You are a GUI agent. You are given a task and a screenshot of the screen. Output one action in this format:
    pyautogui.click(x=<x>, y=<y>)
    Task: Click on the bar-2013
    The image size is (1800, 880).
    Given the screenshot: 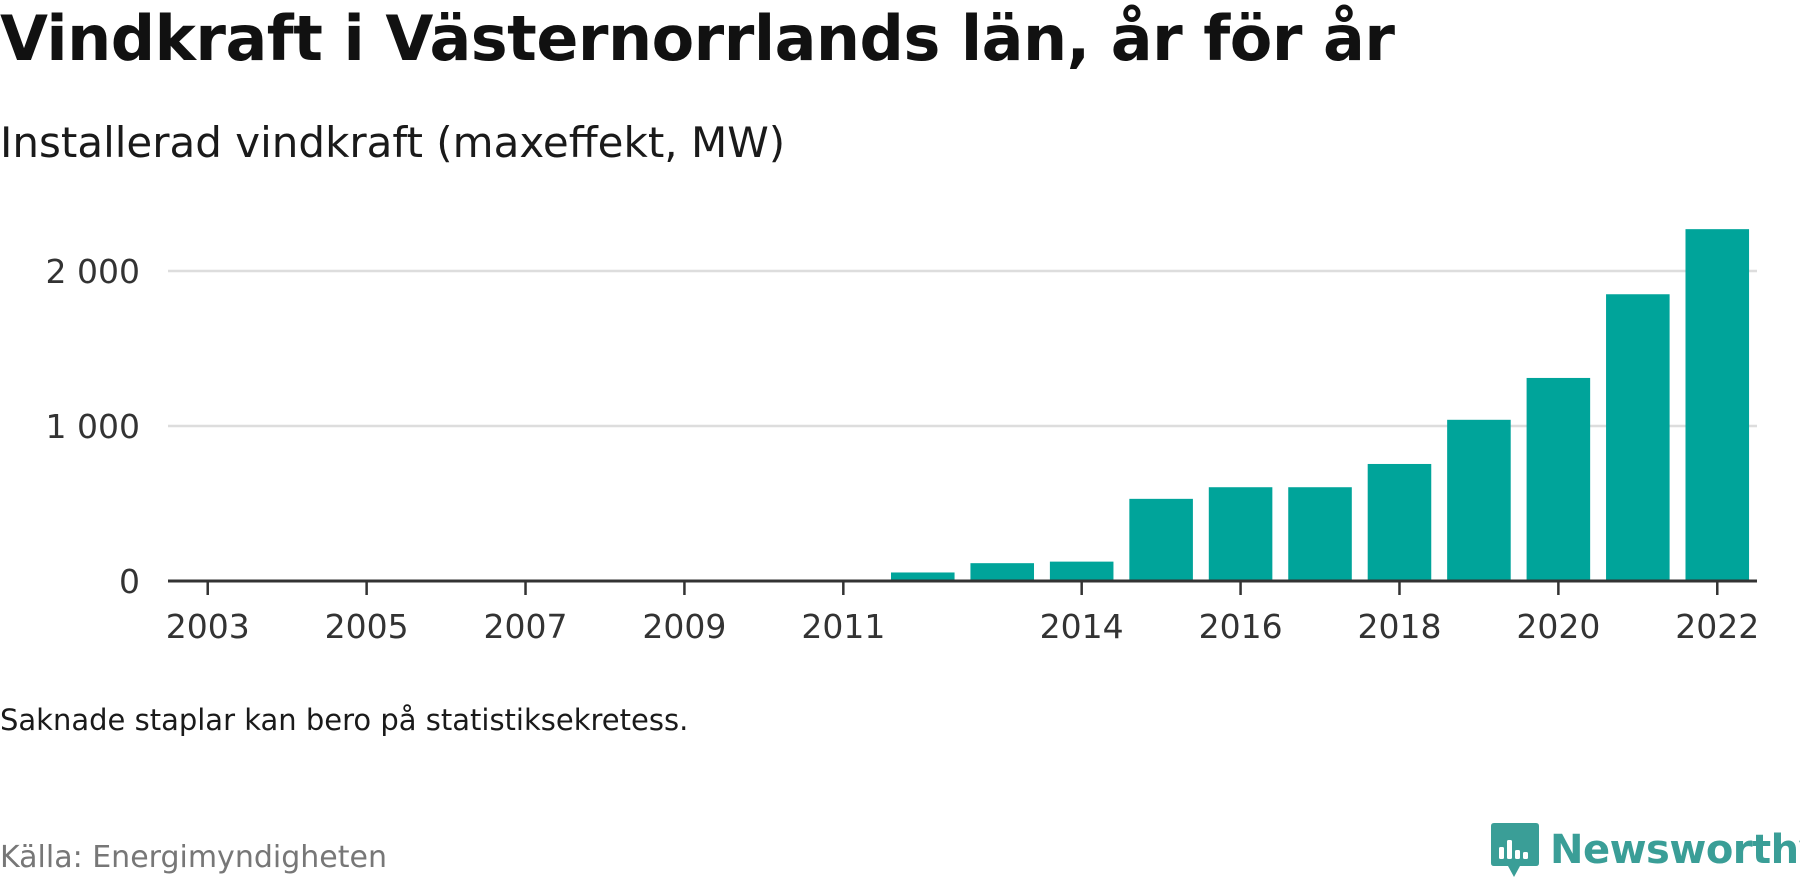 What is the action you would take?
    pyautogui.click(x=1002, y=572)
    